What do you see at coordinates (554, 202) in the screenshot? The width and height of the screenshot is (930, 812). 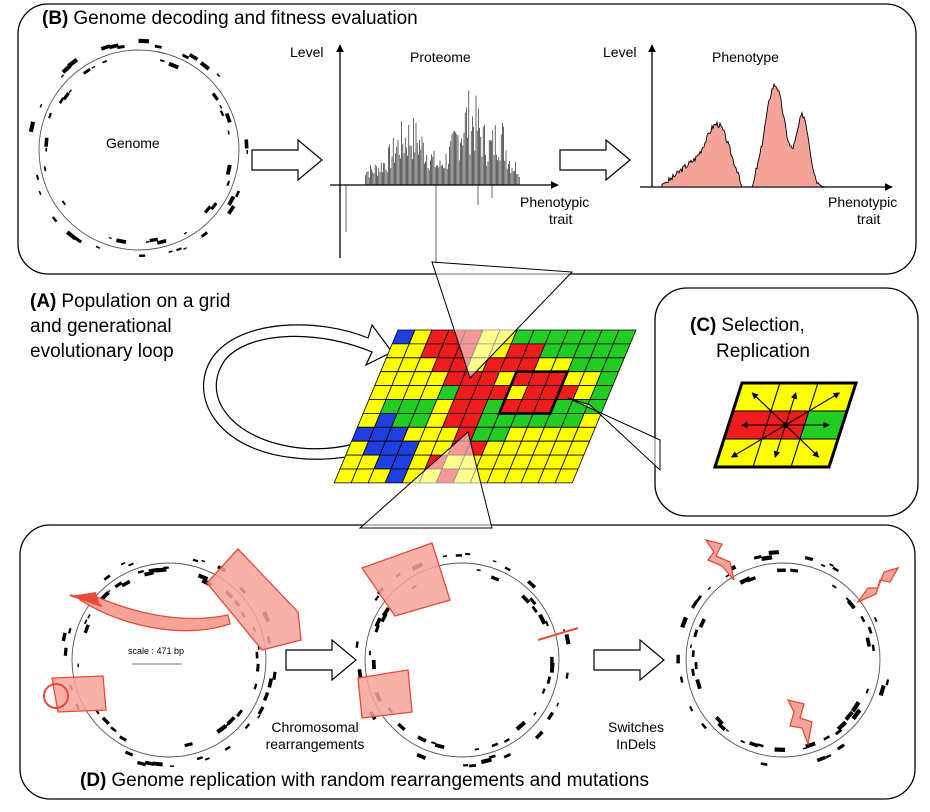 I see `proteome-xlabel-1: Phenotypic` at bounding box center [554, 202].